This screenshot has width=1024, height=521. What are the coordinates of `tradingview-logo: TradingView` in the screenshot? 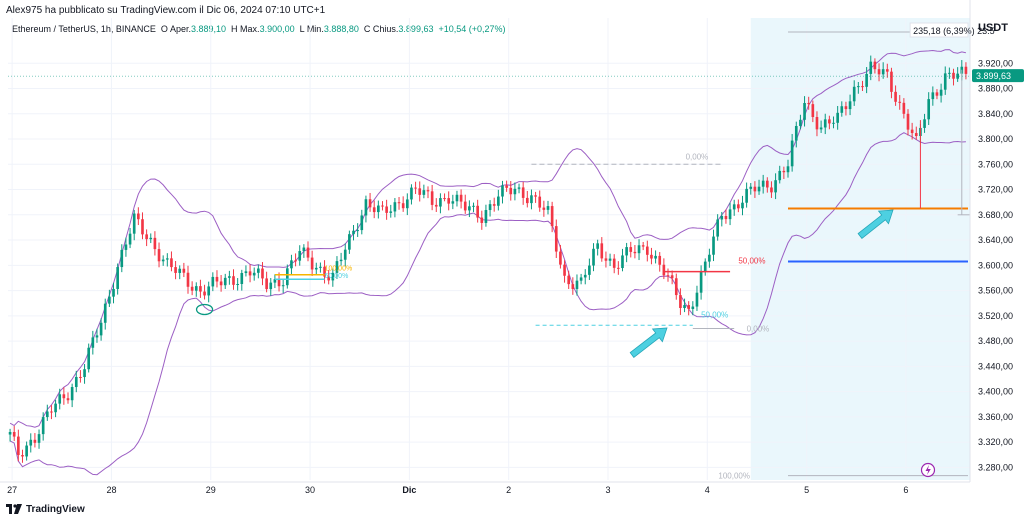 It's located at (45, 510).